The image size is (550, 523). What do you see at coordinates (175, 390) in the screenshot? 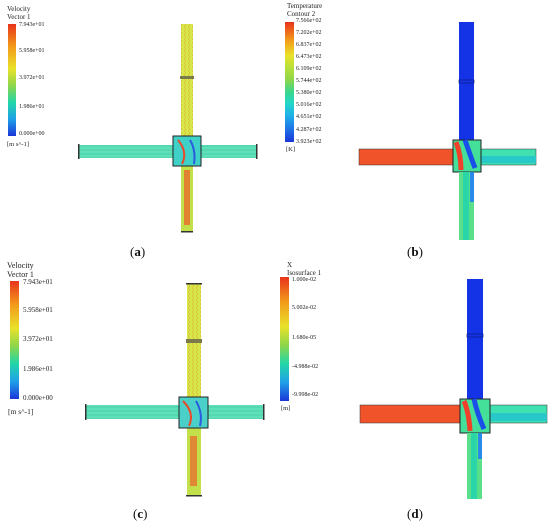
I see `velocity-field-c` at bounding box center [175, 390].